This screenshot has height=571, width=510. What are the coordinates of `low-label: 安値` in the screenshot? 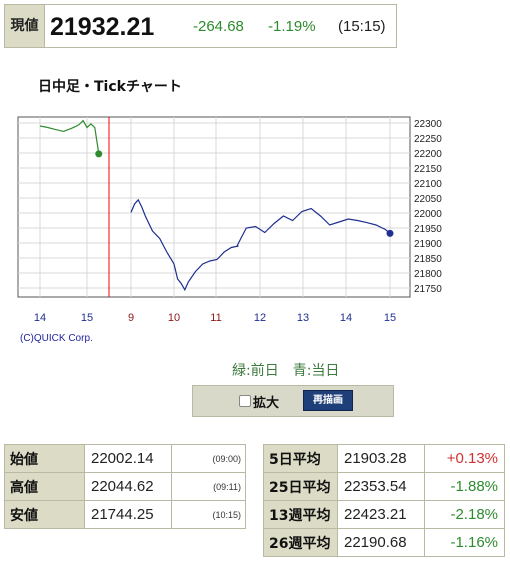 It's located at (44, 514).